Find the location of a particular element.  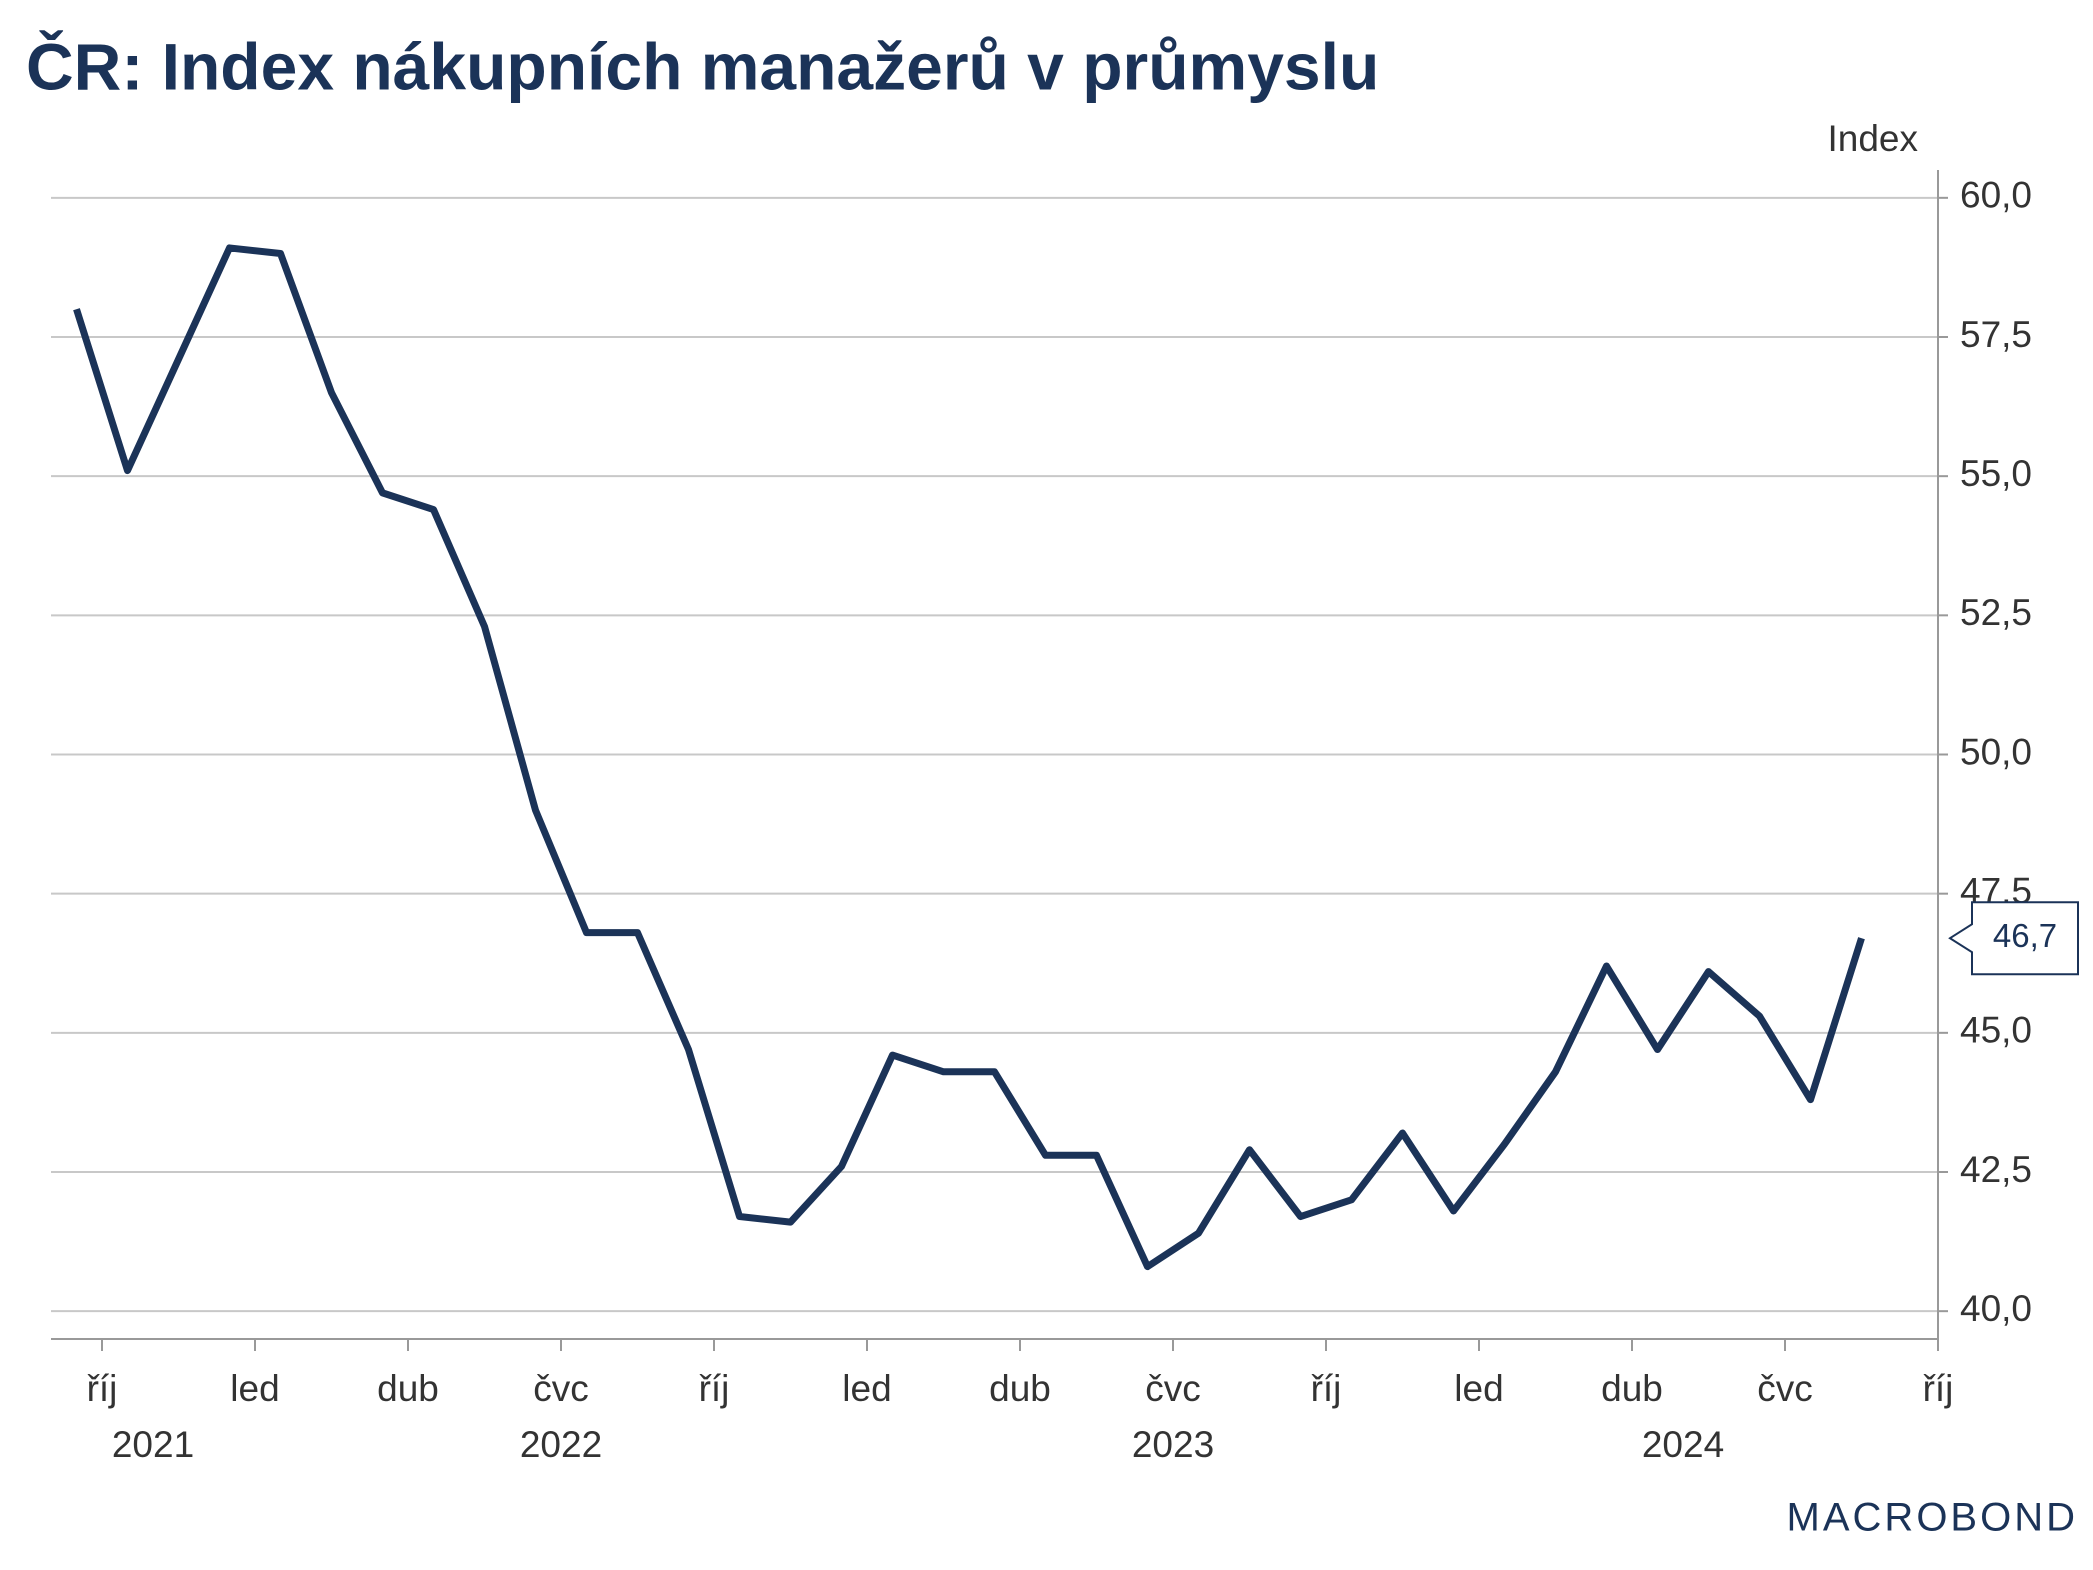

y-tick-label: 52,5 is located at coordinates (1996, 612).